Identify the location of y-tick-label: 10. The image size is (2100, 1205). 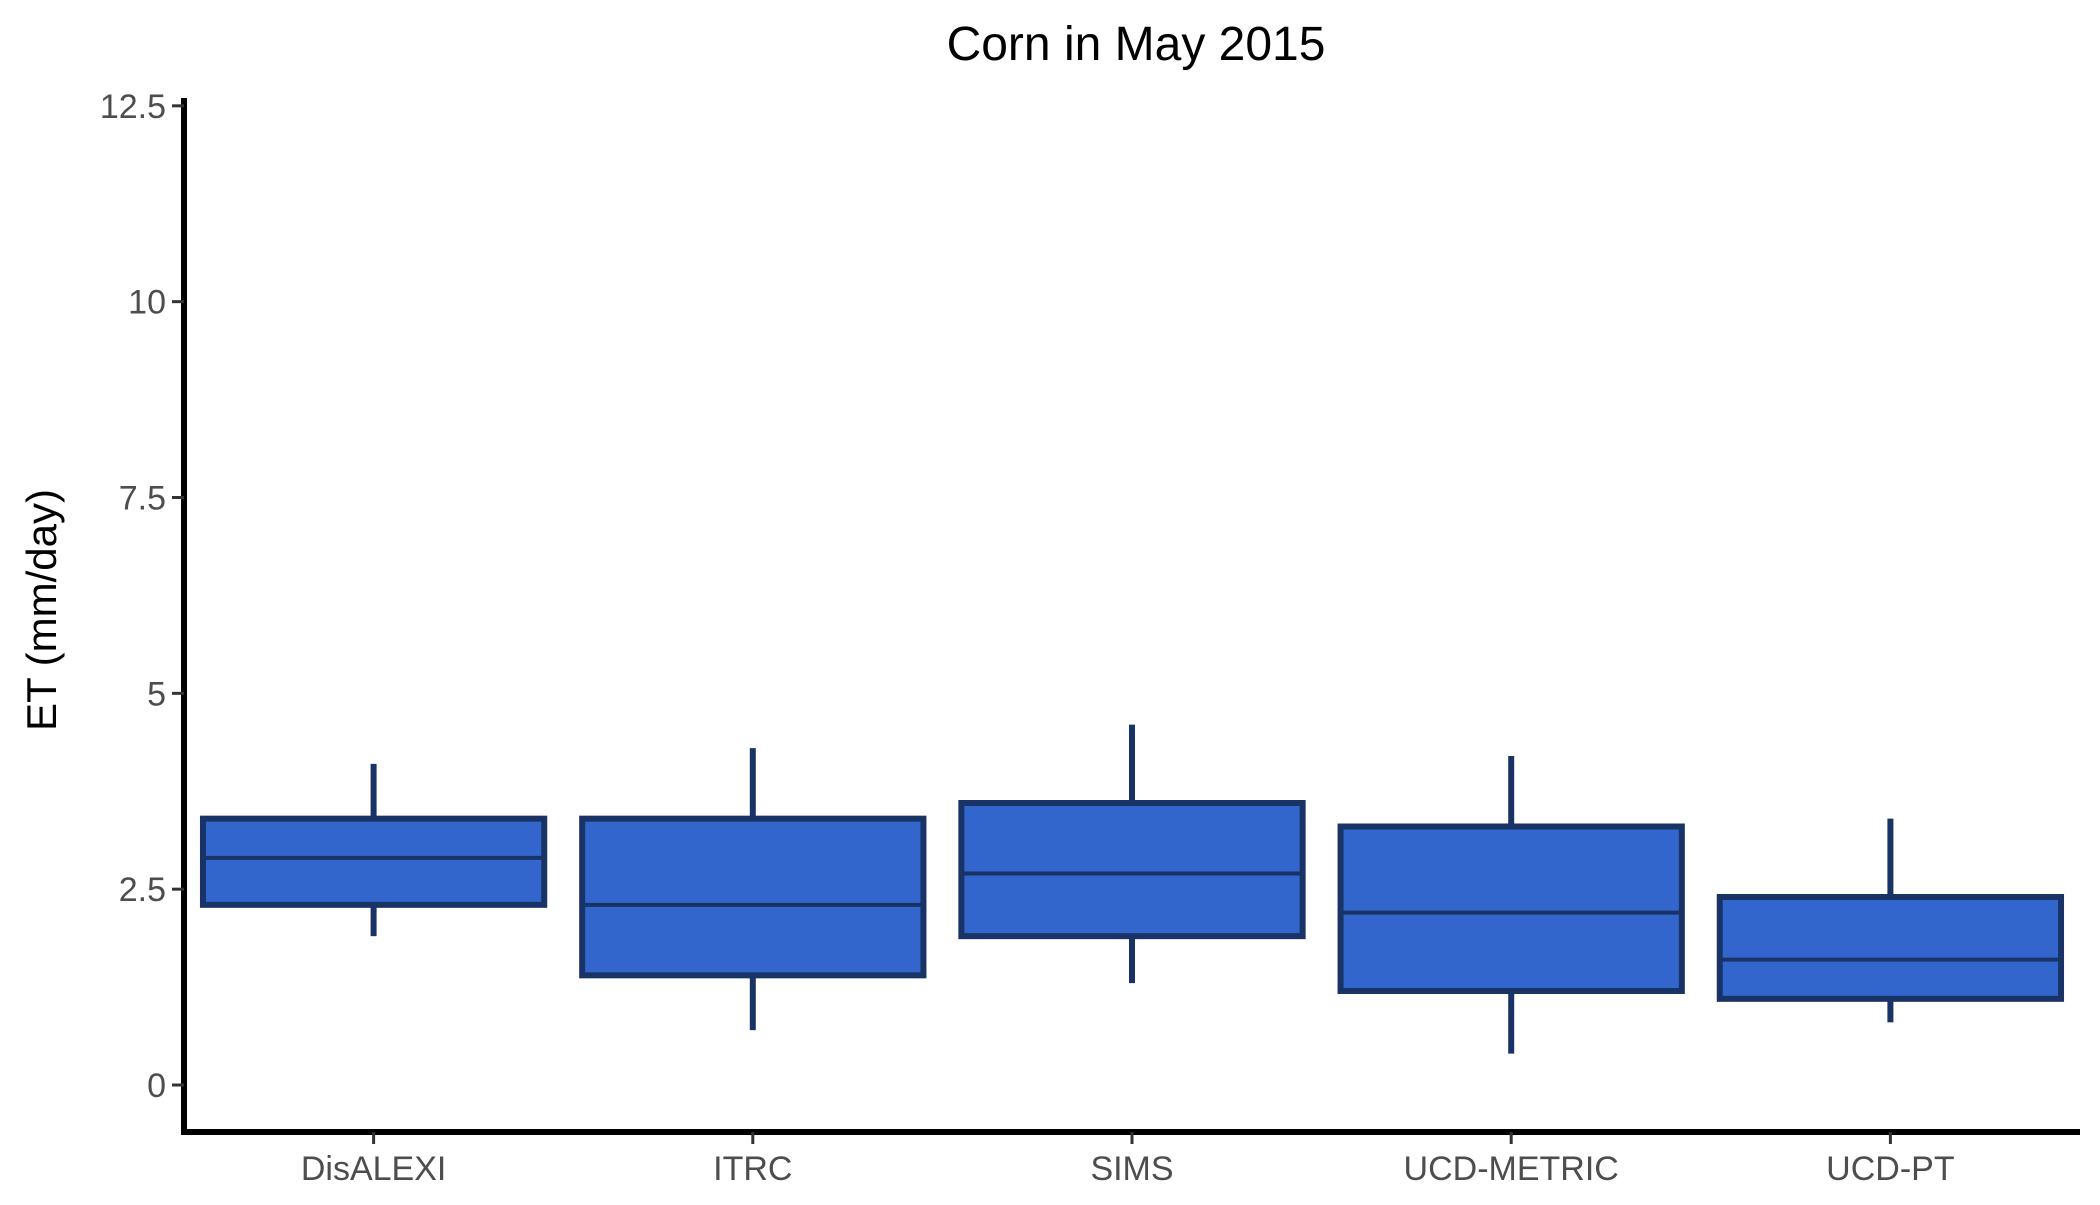
(147, 303).